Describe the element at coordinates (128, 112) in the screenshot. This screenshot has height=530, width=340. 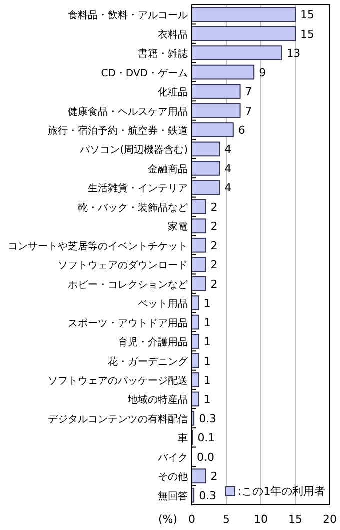
I see `y-tick-label: 健康食品・ヘルスケア用品` at that location.